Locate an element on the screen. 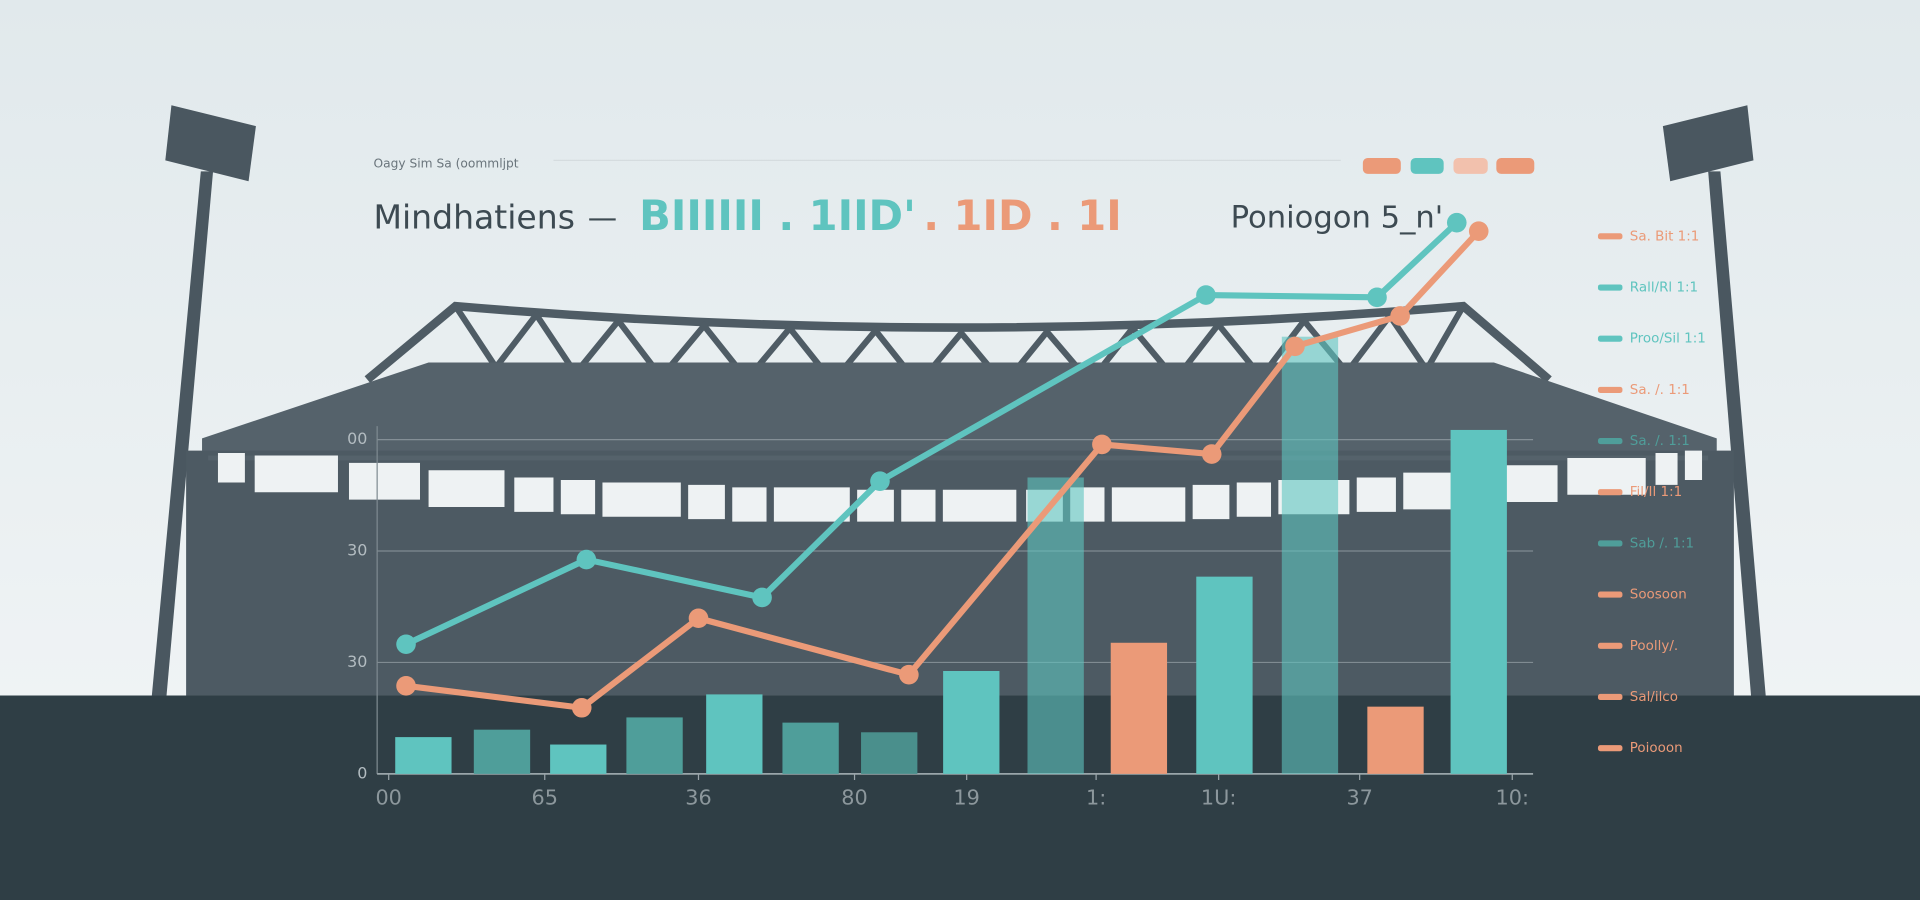  legend-label: Rall/Rl 1:1 is located at coordinates (1664, 288).